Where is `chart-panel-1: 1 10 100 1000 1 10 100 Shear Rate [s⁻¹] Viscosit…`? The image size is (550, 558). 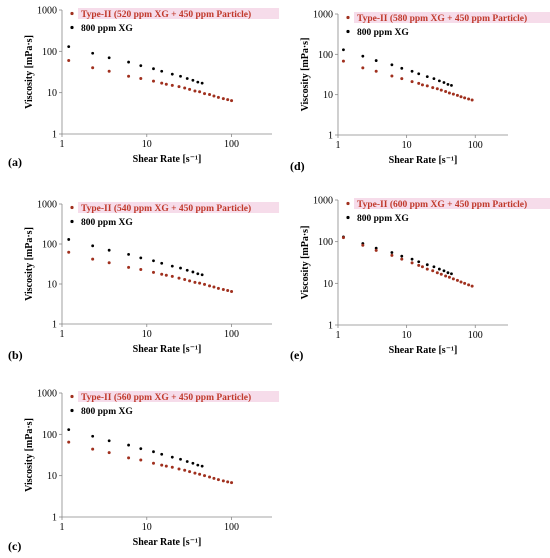
chart-panel-1: 1 10 100 1000 1 10 100 Shear Rate [s⁻¹] Viscosit… is located at coordinates (144, 87).